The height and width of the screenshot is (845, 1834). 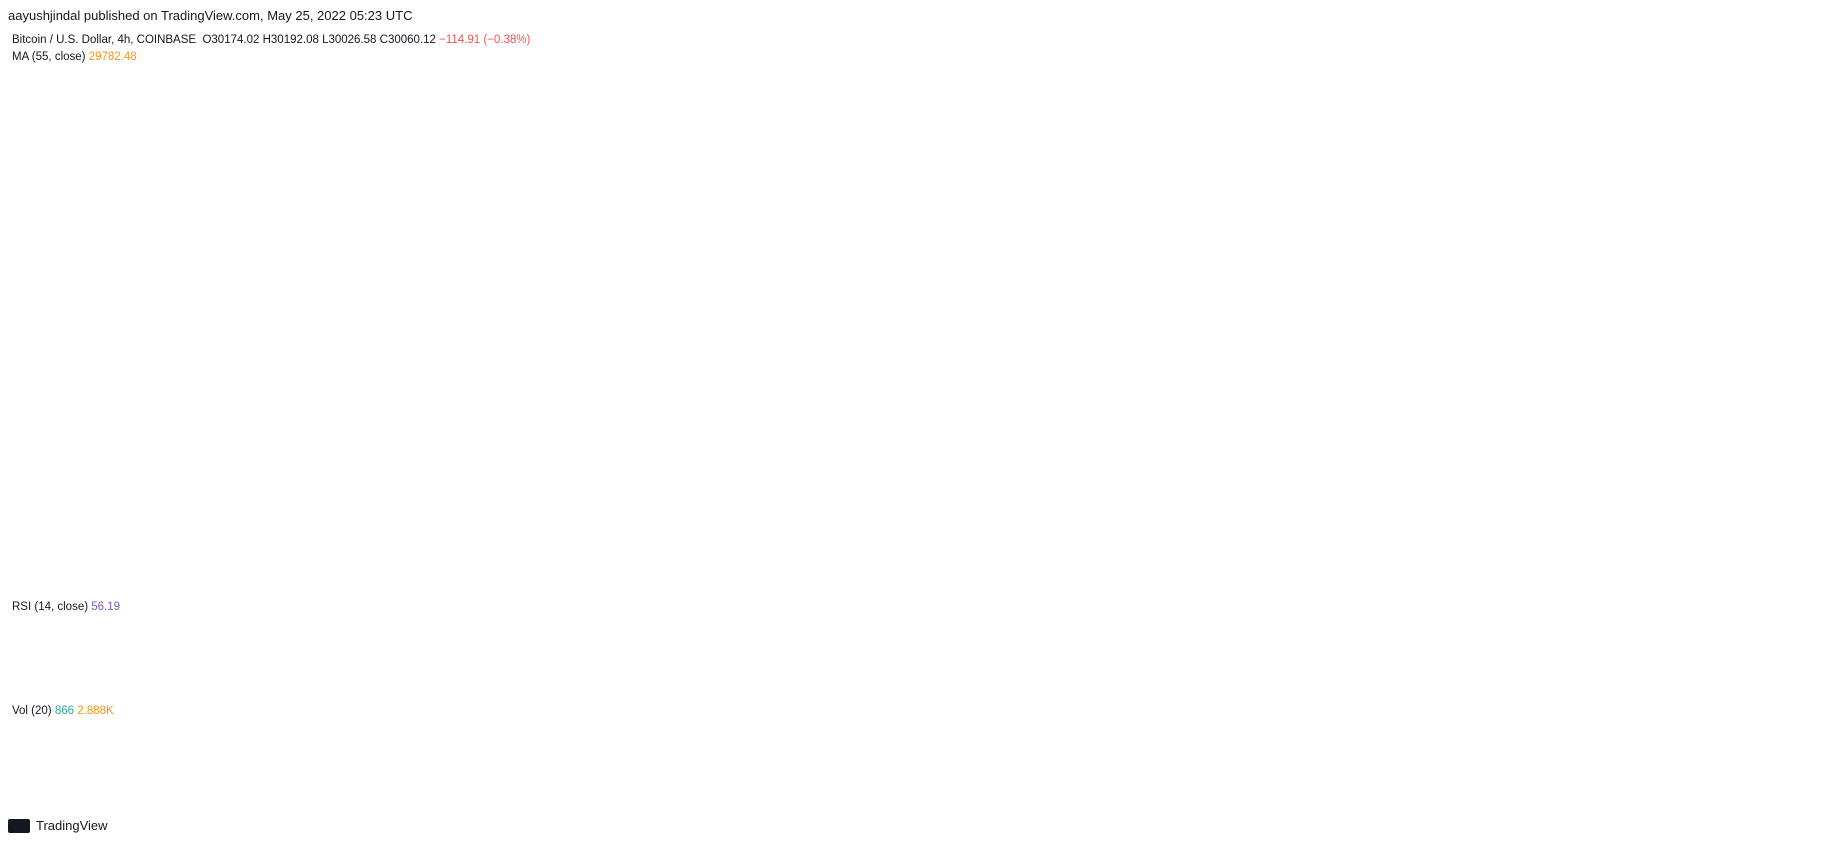 What do you see at coordinates (1068, 358) in the screenshot?
I see `up-arrow-icon` at bounding box center [1068, 358].